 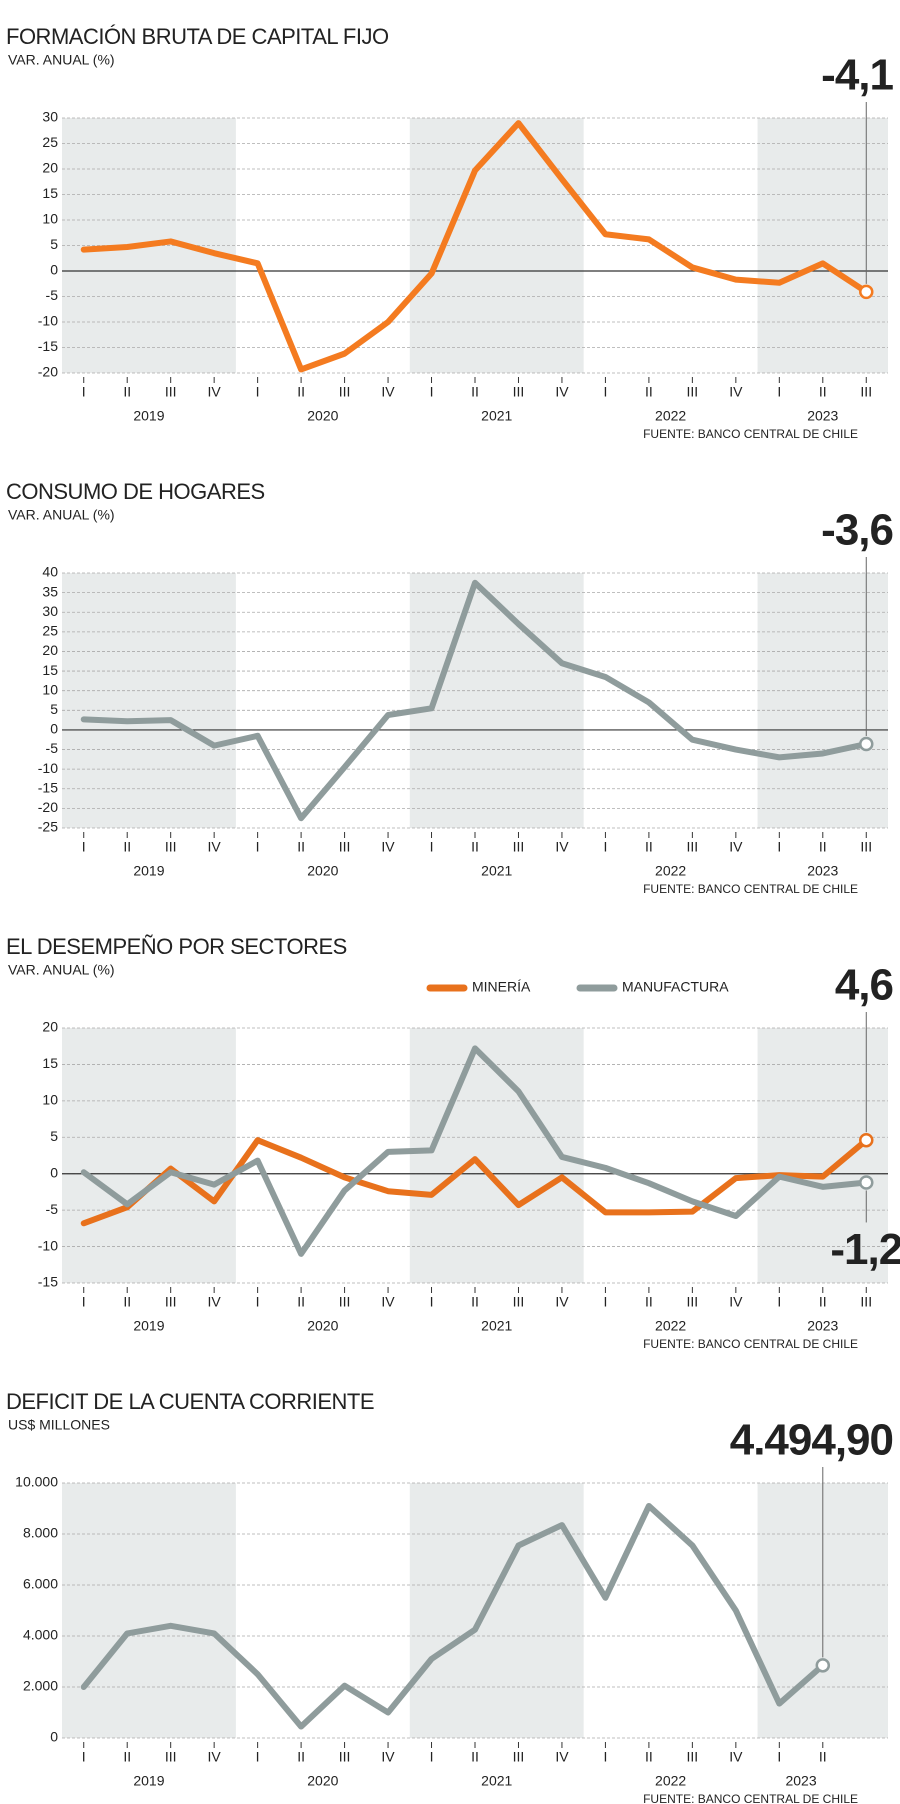 I want to click on y-tick-label: 35, so click(x=50, y=591).